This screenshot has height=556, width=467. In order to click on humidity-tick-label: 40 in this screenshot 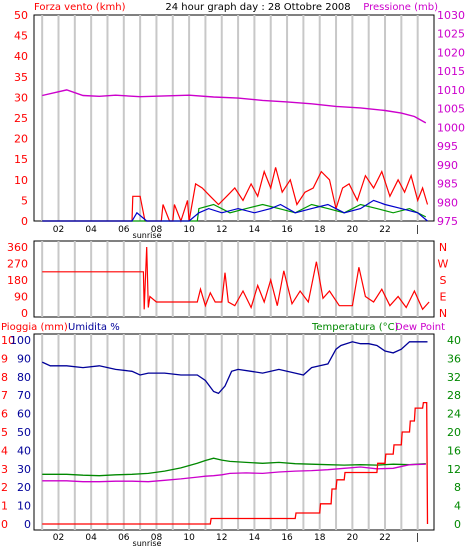, I will do `click(24, 450)`.